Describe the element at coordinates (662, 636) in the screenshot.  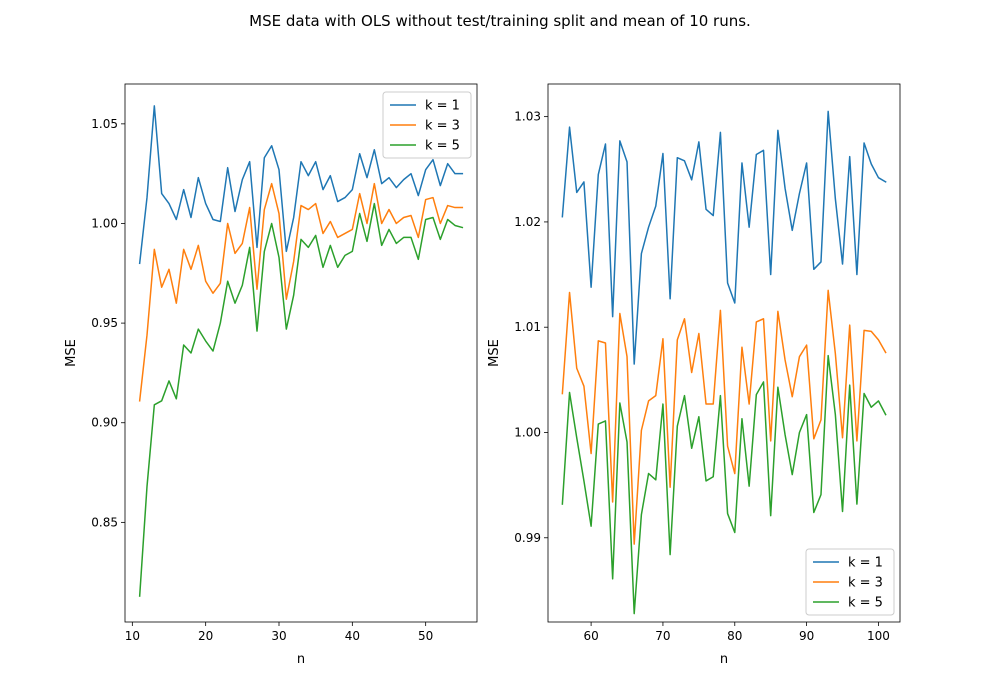
I see `x-tick-label: 70` at that location.